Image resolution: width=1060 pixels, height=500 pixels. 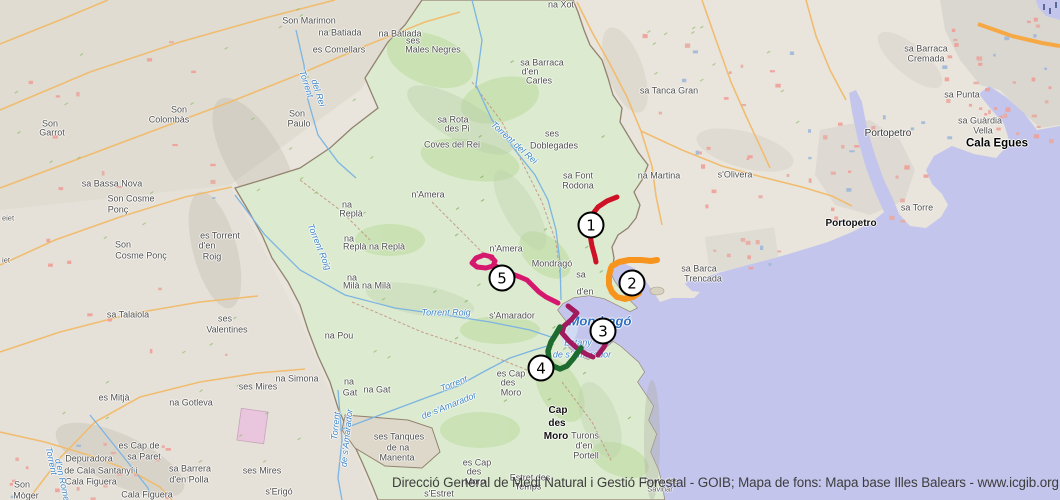 What do you see at coordinates (297, 378) in the screenshot?
I see `map-label: na Simona` at bounding box center [297, 378].